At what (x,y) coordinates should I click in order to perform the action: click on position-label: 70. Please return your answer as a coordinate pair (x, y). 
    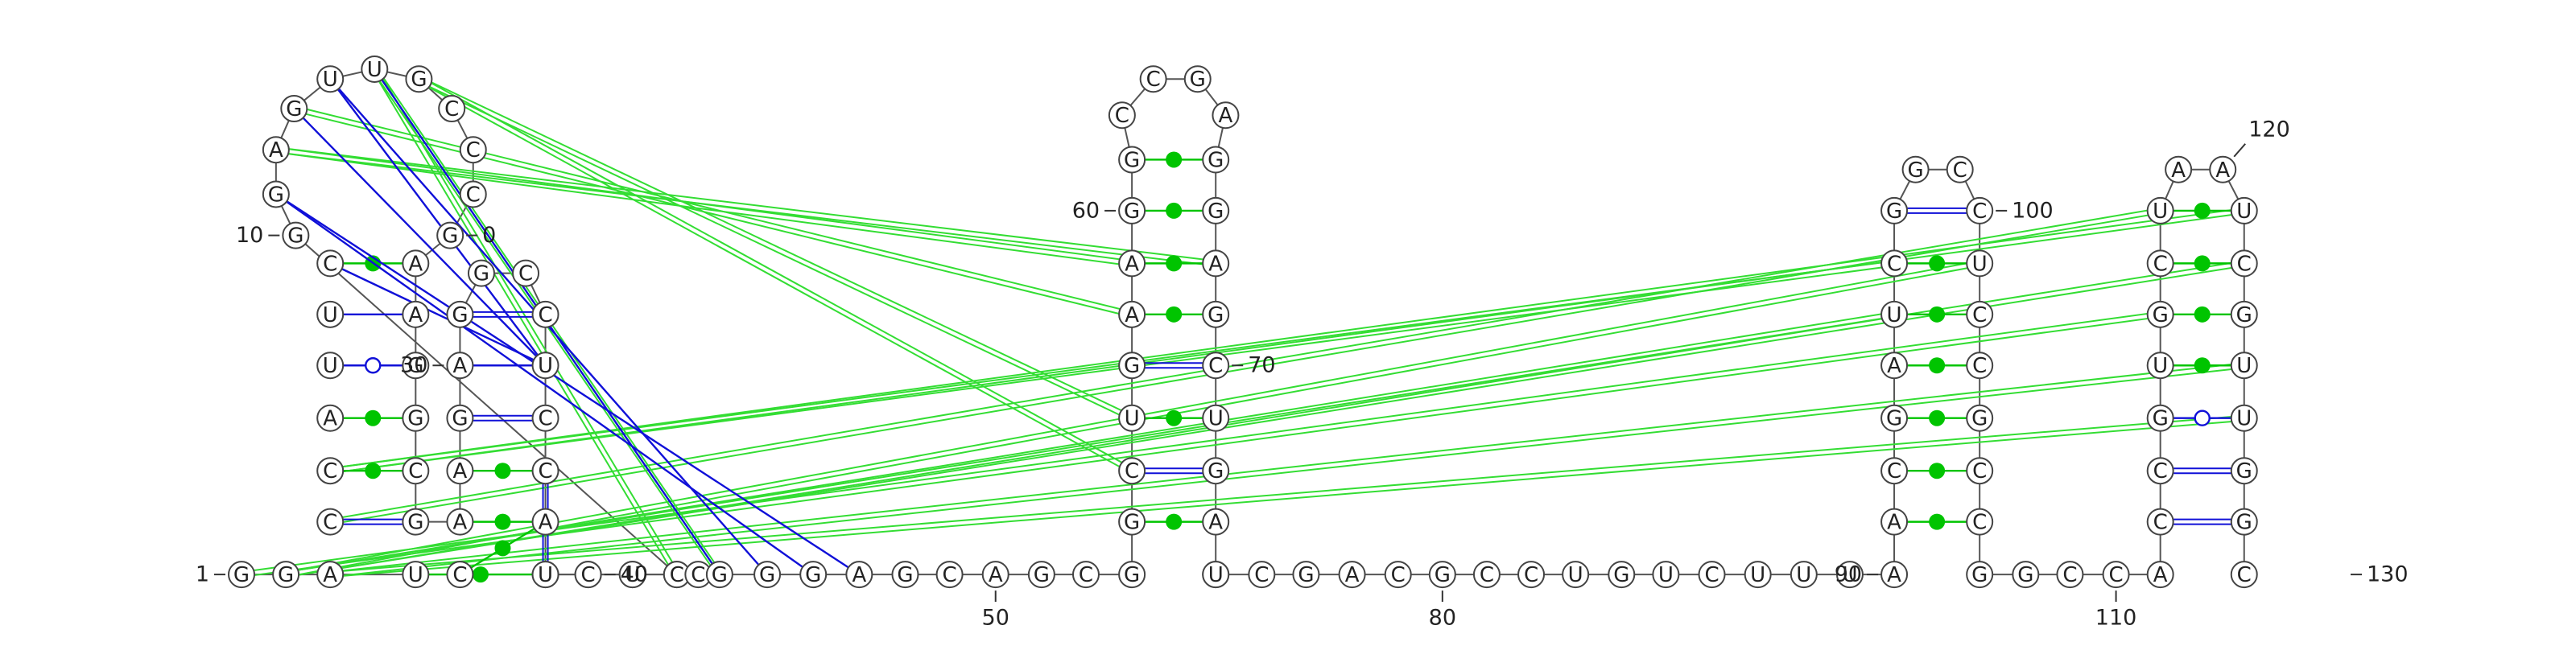
    Looking at the image, I should click on (1261, 365).